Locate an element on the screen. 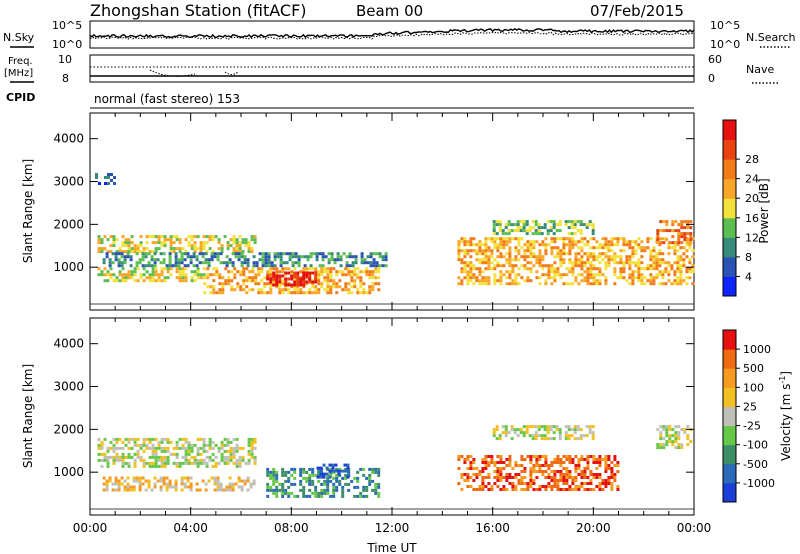  colorbar-tick-label: 16 is located at coordinates (752, 218).